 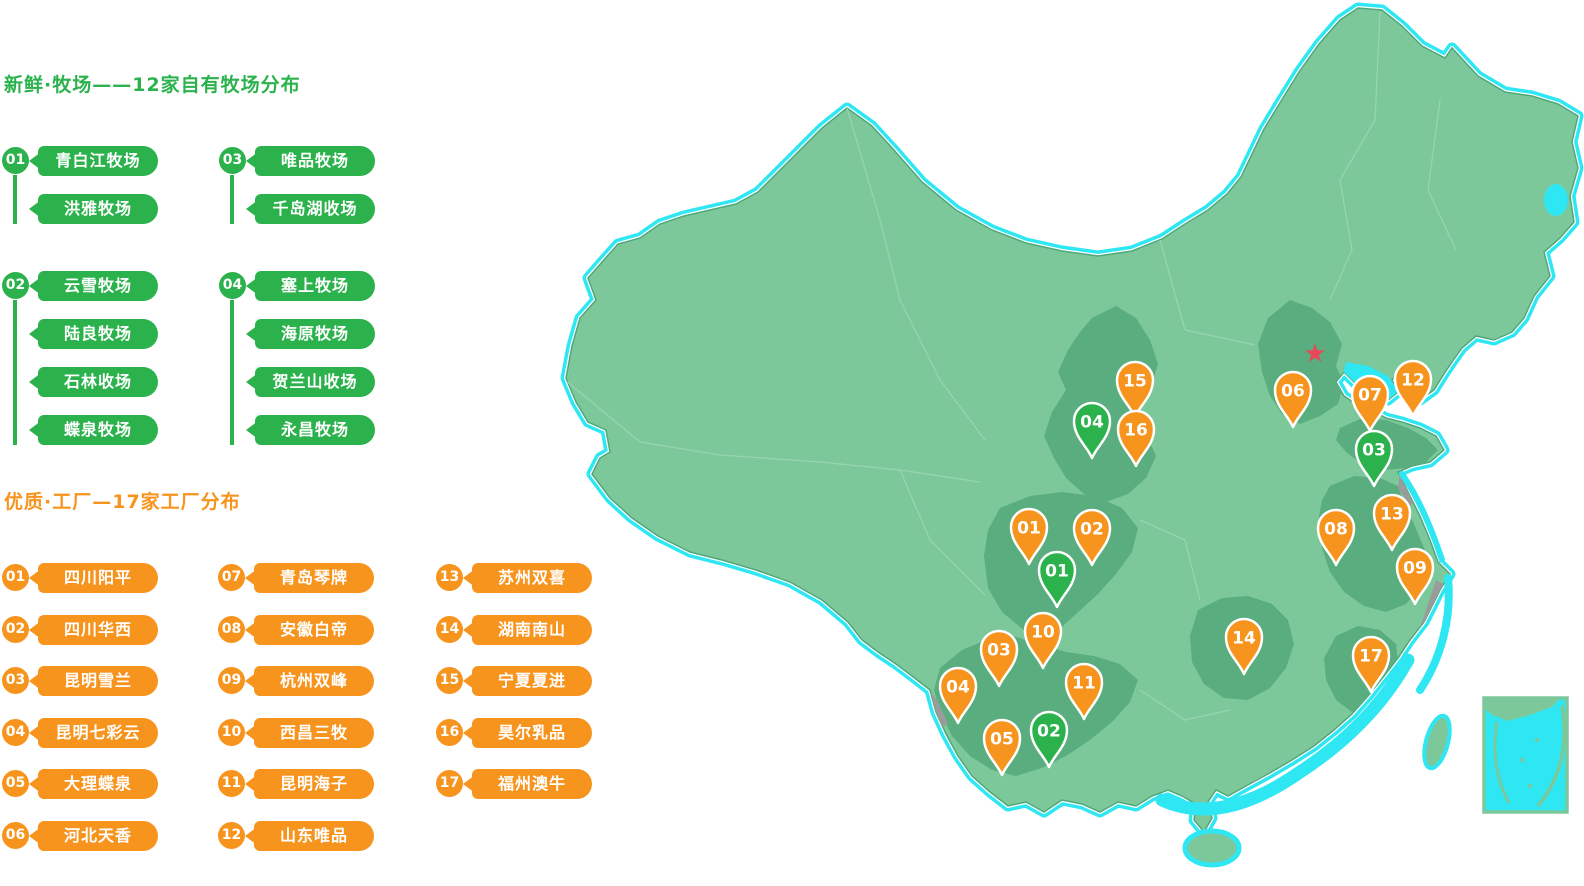 What do you see at coordinates (315, 286) in the screenshot?
I see `pasture-pill: 塞上牧场` at bounding box center [315, 286].